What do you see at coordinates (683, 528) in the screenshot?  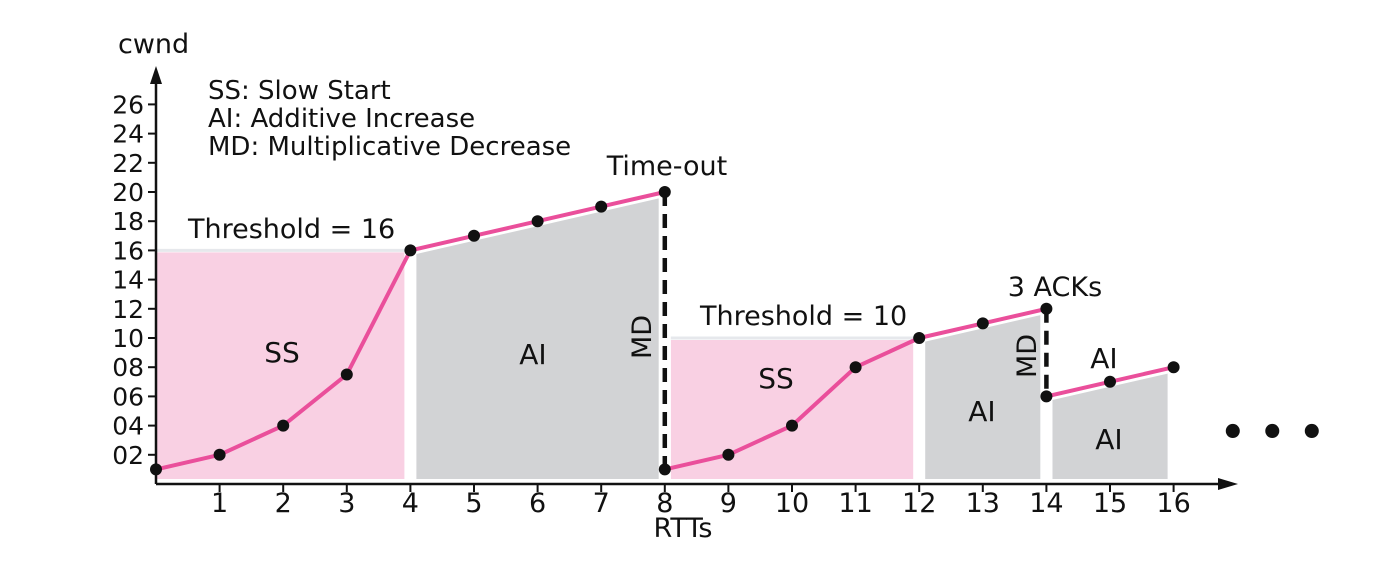 I see `x-axis-title: RTTs` at bounding box center [683, 528].